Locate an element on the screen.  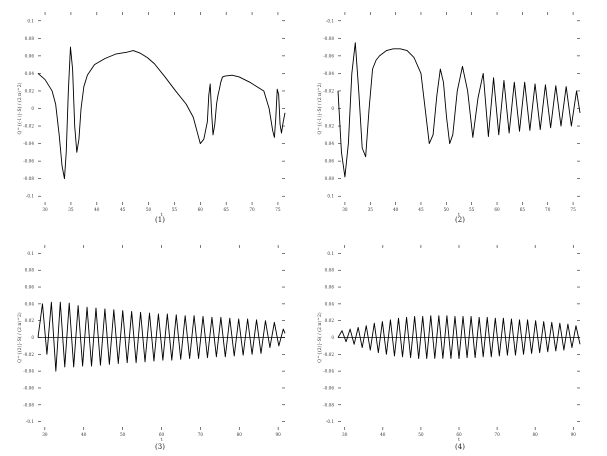
panel-caption: (3) is located at coordinates (160, 447).